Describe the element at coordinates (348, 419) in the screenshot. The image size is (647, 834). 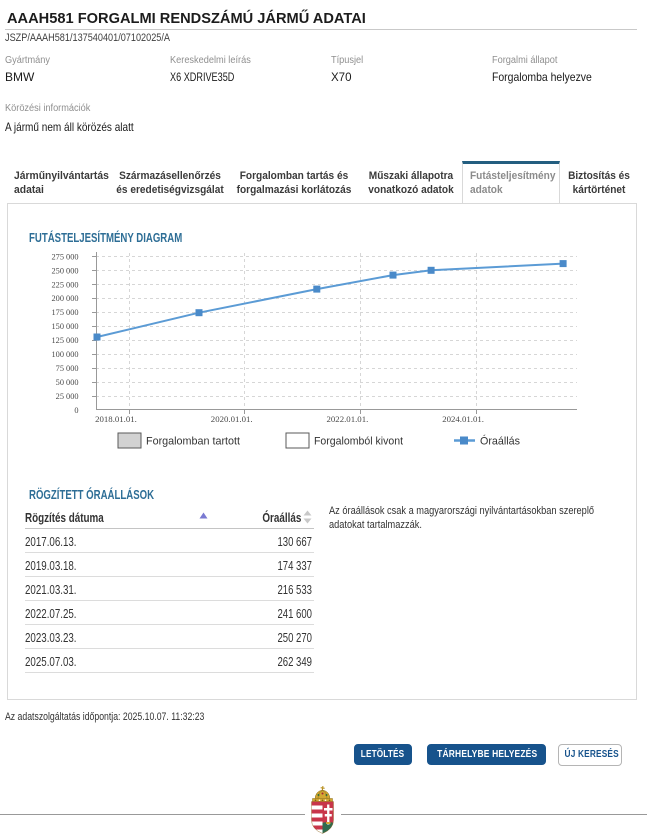
I see `svg-text: 2022.01.01.` at that location.